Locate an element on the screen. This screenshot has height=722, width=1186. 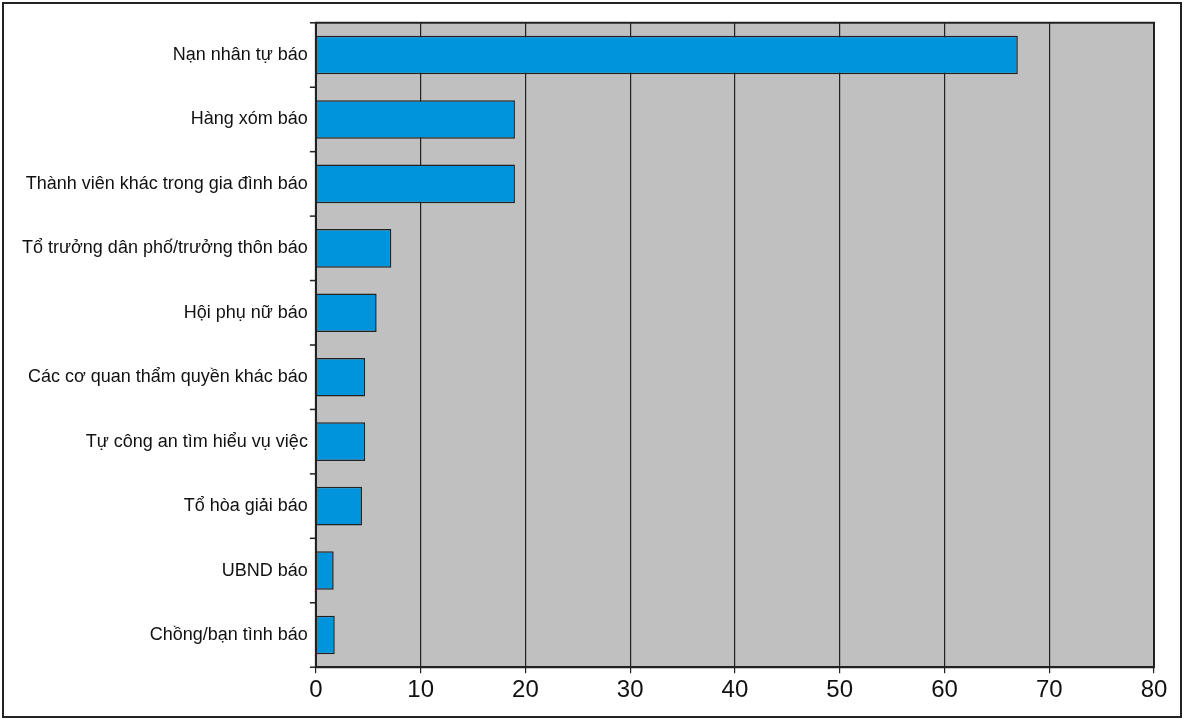
y-tick-label: Tổ hòa giải báo is located at coordinates (245, 505).